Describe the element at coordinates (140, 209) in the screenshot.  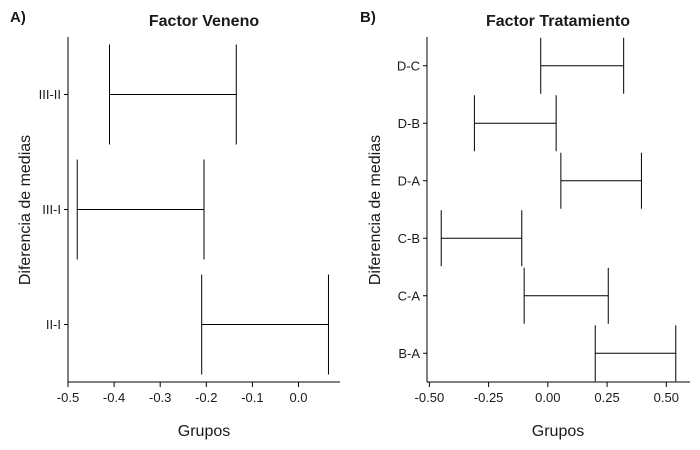
I see `interval-III-I` at that location.